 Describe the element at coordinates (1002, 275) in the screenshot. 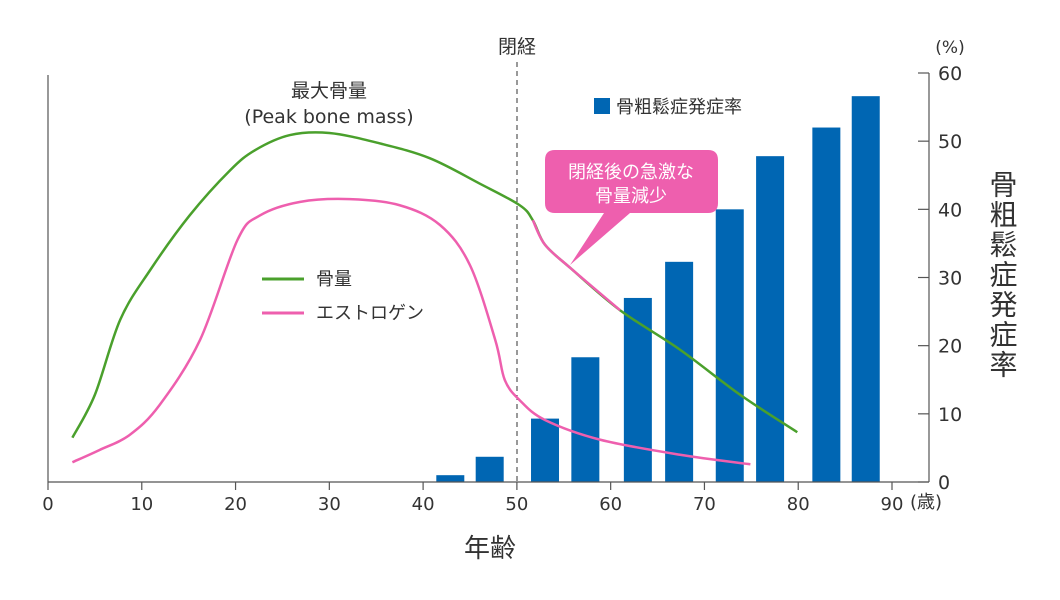

I see `y-axis-label: 骨粗鬆症発症率` at that location.